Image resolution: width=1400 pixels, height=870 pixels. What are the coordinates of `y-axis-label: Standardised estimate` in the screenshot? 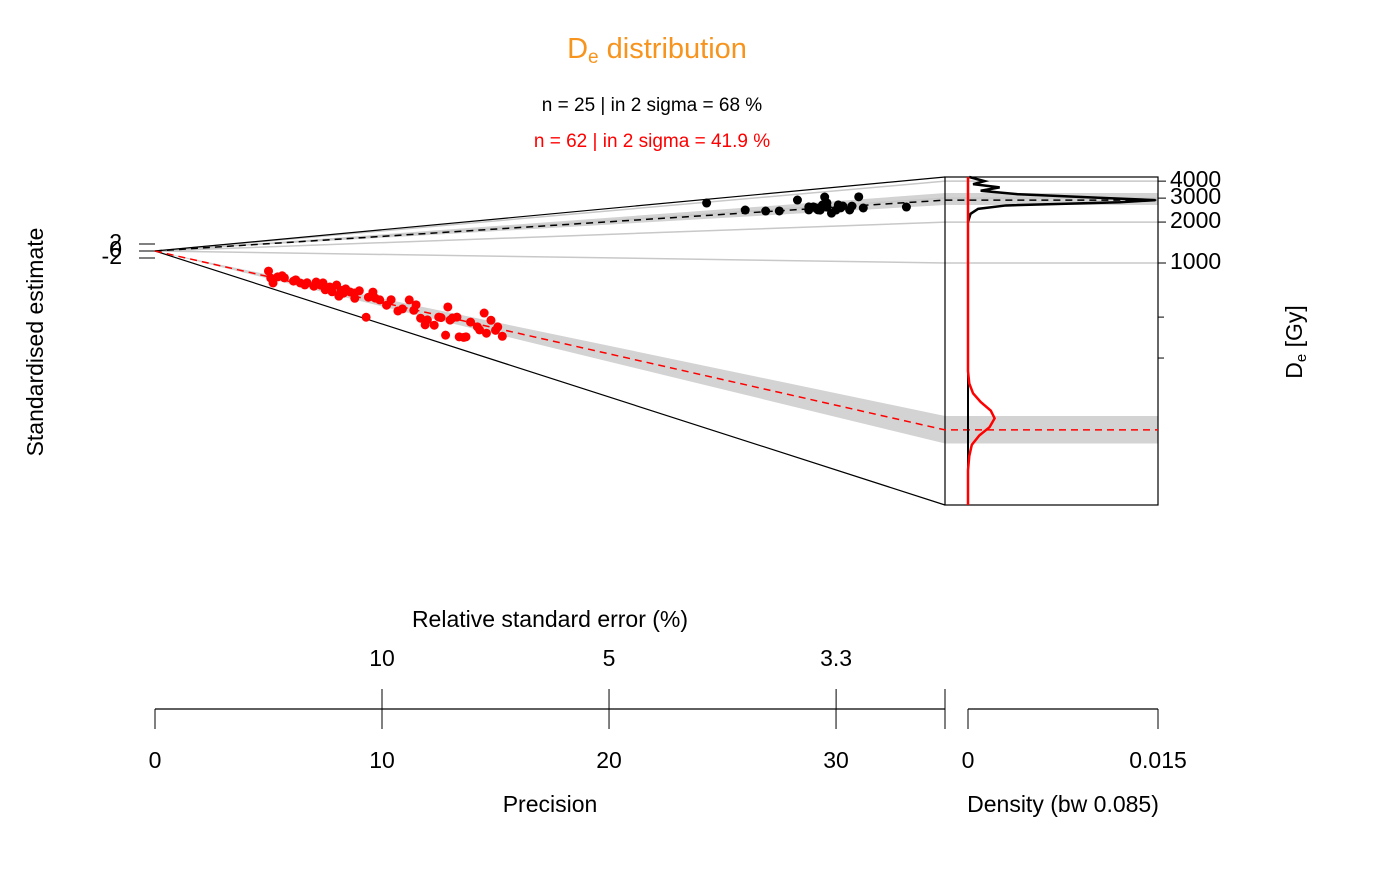 It's located at (35, 342).